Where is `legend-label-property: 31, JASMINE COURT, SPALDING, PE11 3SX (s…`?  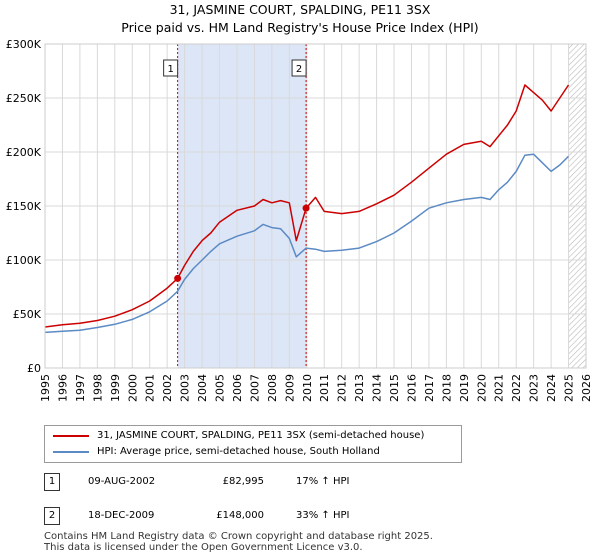 legend-label-property: 31, JASMINE COURT, SPALDING, PE11 3SX (s… is located at coordinates (261, 435).